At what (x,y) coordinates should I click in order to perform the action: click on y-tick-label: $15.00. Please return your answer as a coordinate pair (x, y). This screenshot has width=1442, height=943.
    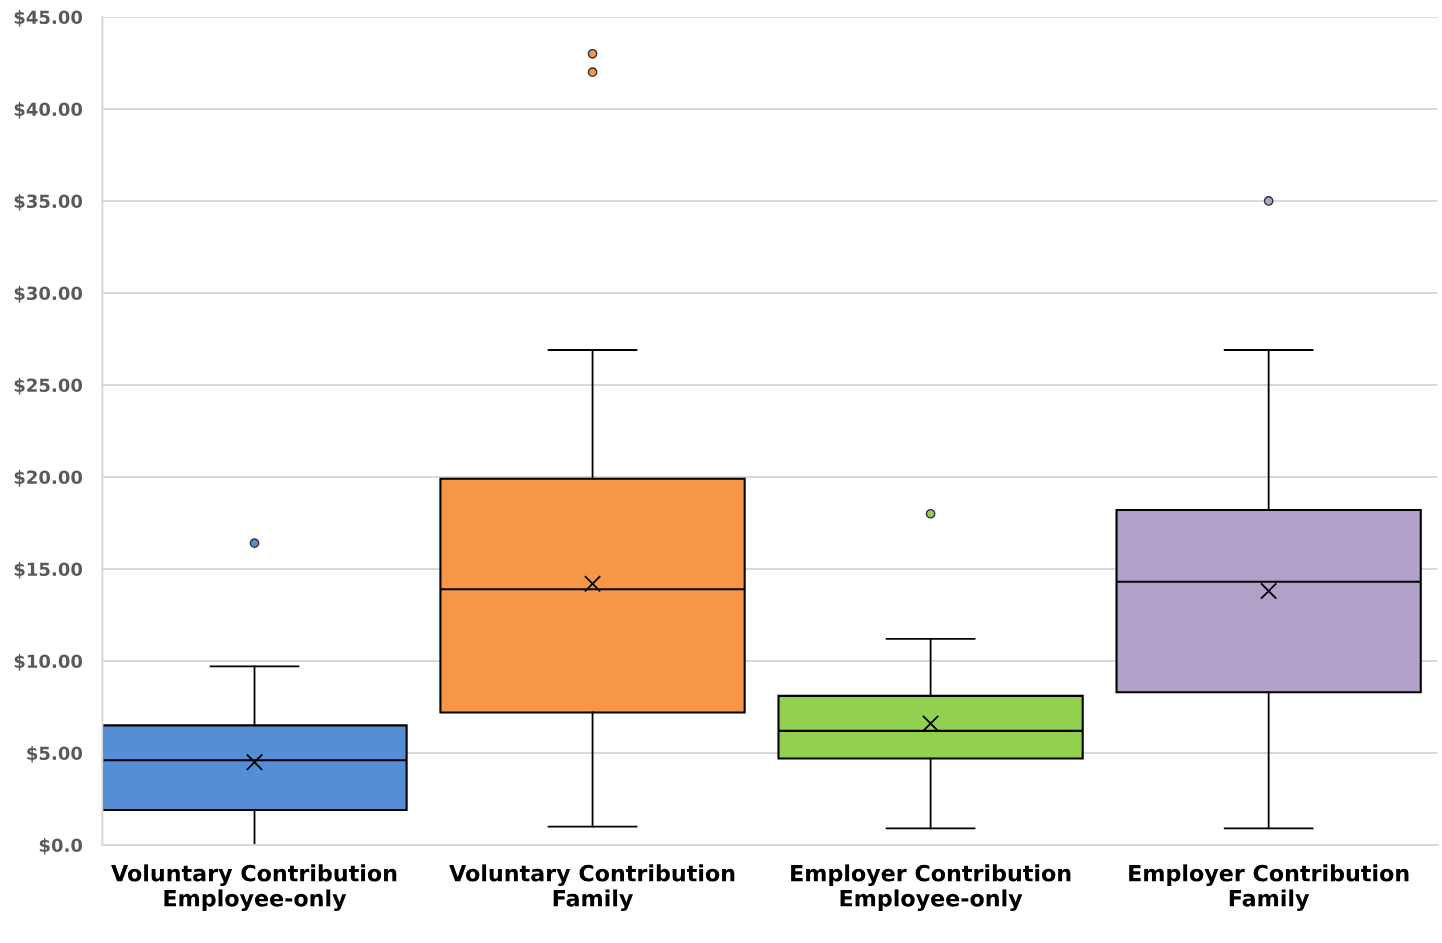
    Looking at the image, I should click on (48, 570).